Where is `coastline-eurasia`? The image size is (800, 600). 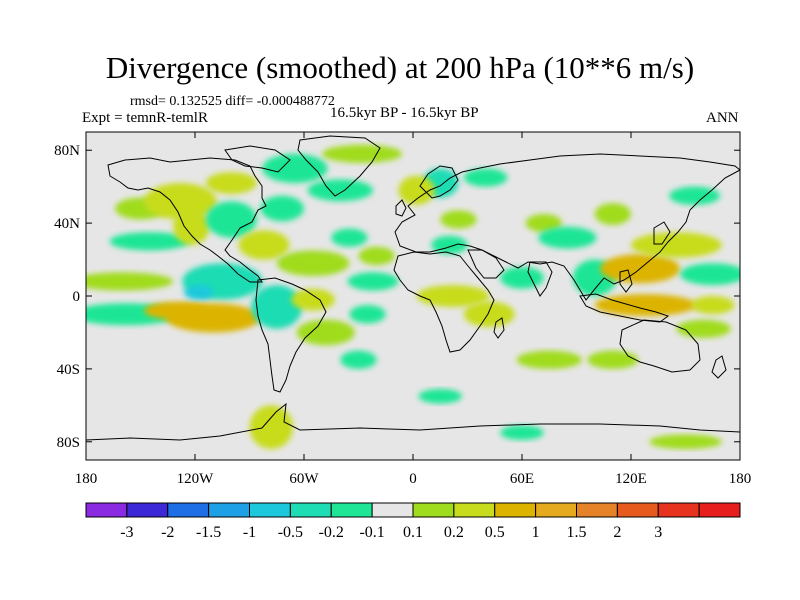
coastline-eurasia is located at coordinates (567, 227).